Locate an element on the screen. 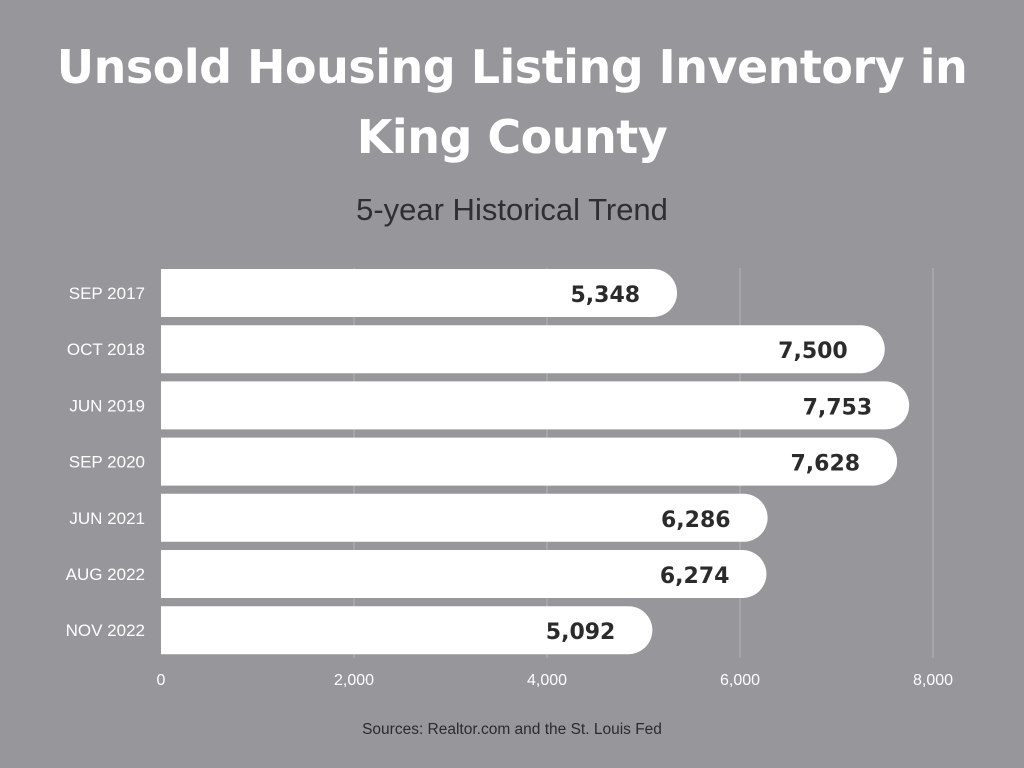  x-tick-label: 2,000 is located at coordinates (354, 680).